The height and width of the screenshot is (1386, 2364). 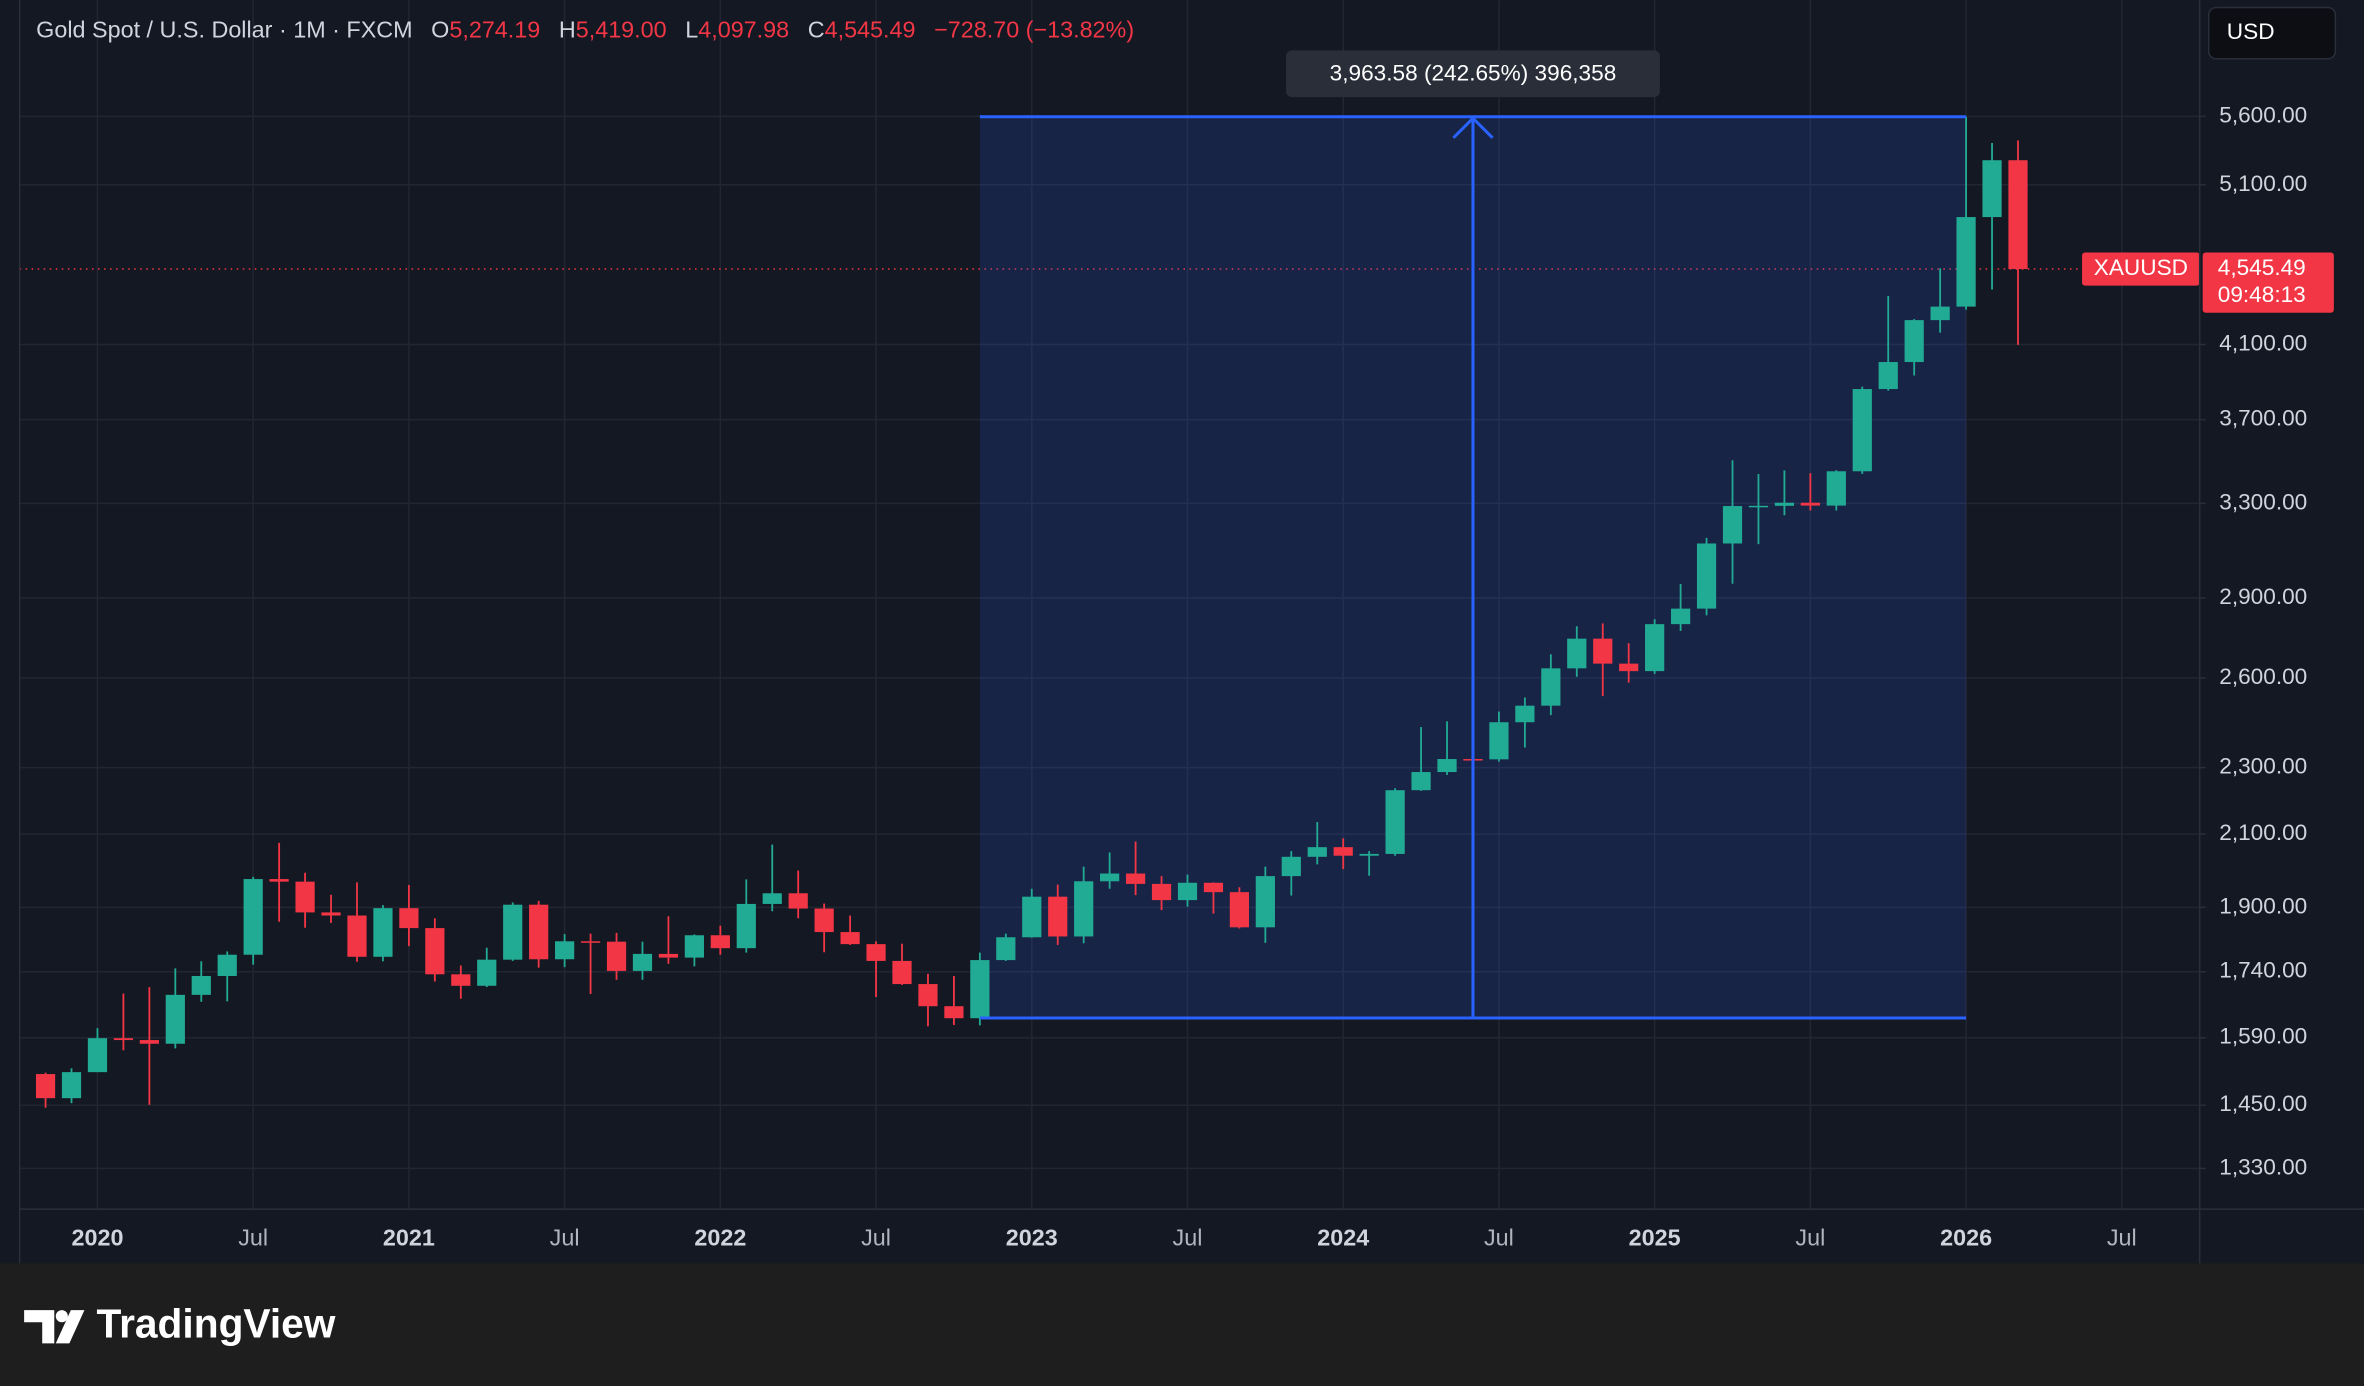 What do you see at coordinates (224, 30) in the screenshot?
I see `header-title: Gold Spot / U.S. Dollar · 1M · FXCM` at bounding box center [224, 30].